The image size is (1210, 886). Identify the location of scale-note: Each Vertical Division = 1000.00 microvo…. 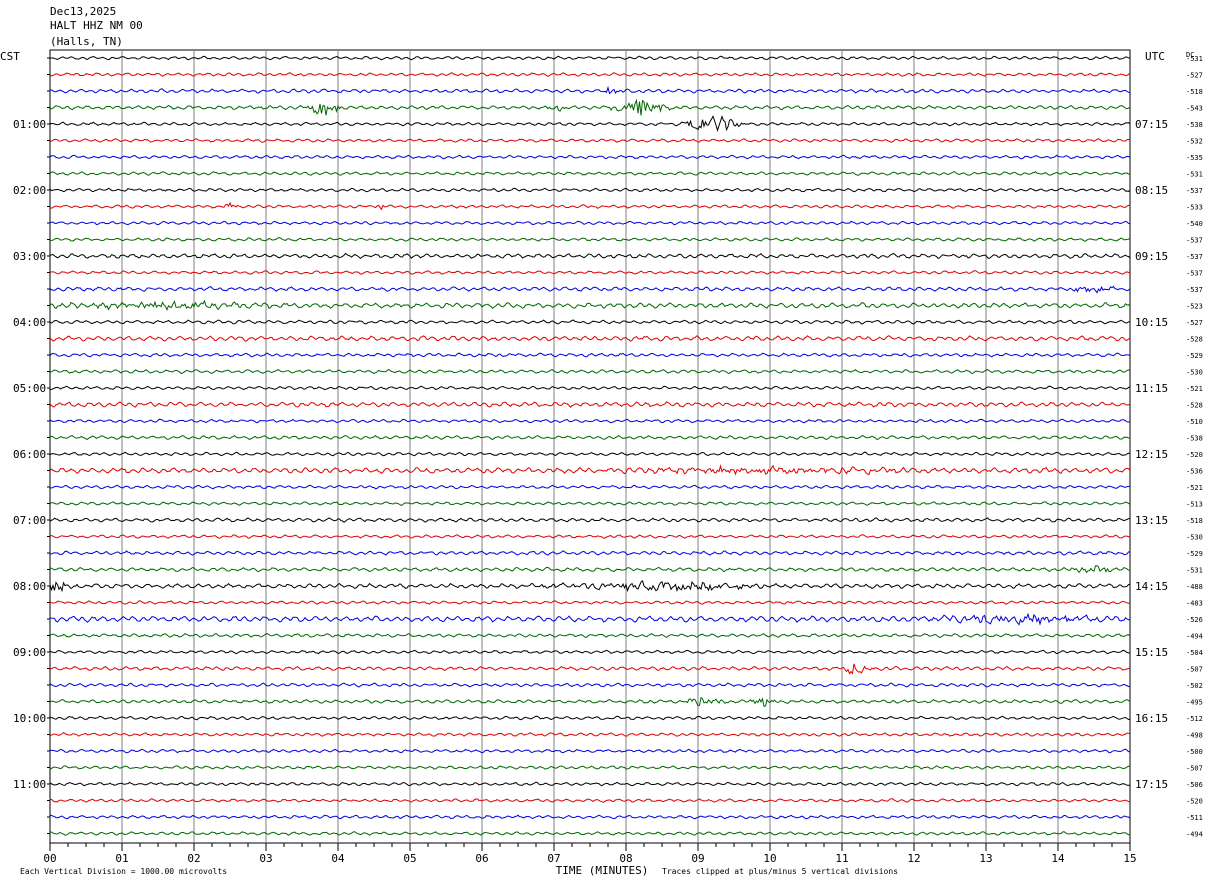
(124, 871).